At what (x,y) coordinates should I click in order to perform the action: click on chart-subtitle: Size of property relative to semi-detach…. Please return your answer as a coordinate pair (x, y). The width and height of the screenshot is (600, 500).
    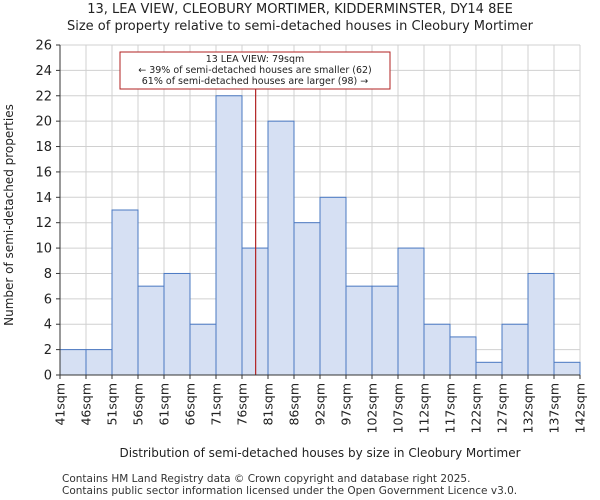
    Looking at the image, I should click on (300, 26).